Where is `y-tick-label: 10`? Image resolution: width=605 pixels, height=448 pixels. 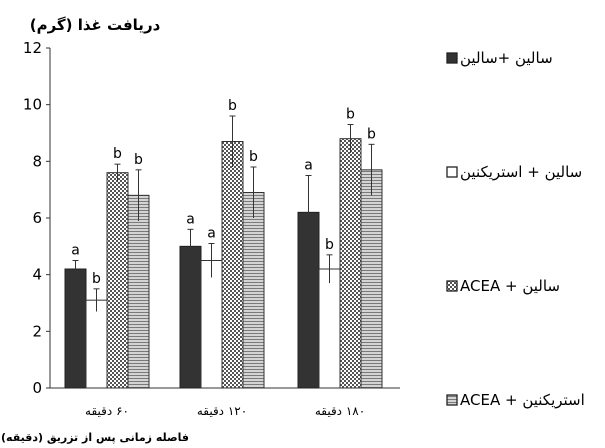
y-tick-label: 10 is located at coordinates (32, 105).